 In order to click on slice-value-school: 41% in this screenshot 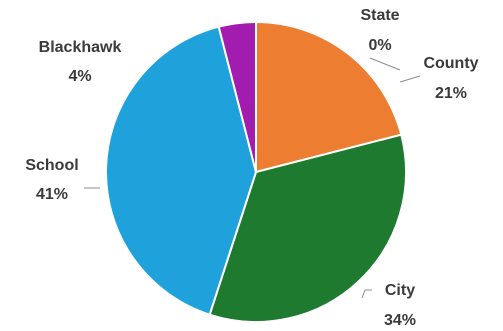, I will do `click(52, 194)`.